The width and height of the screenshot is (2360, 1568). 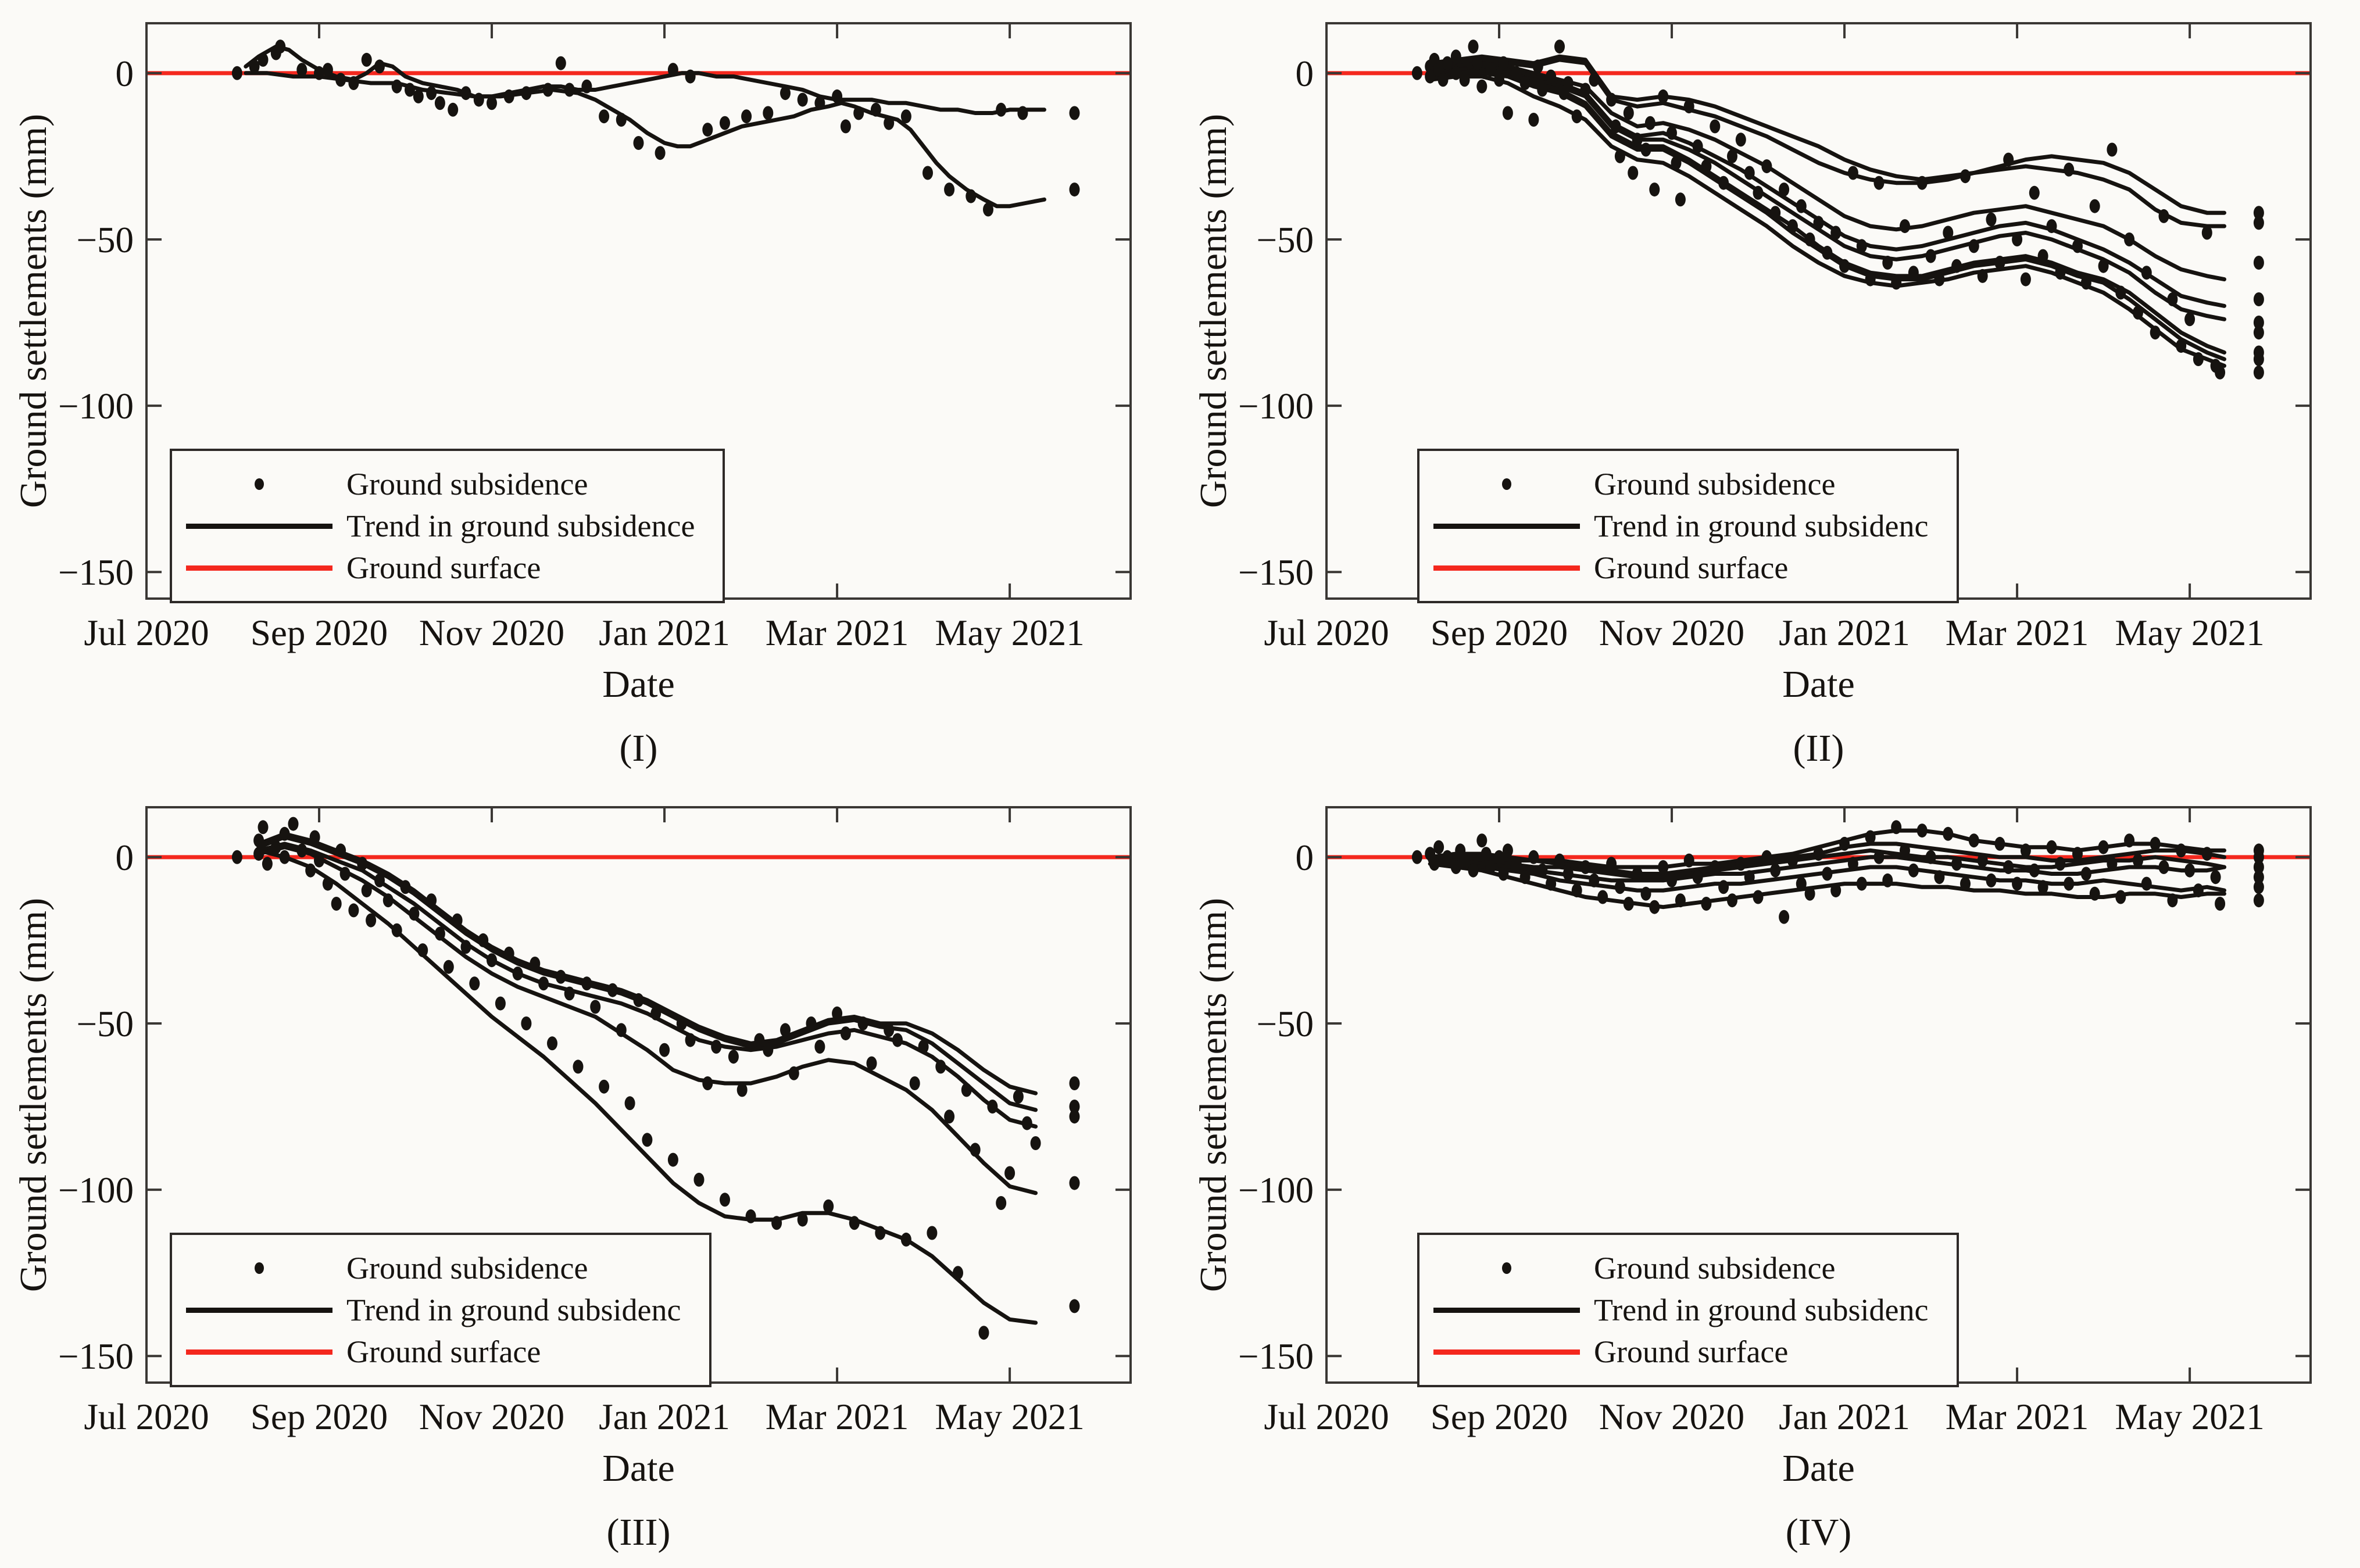 I want to click on x-tick-label: May 2021, so click(x=2189, y=633).